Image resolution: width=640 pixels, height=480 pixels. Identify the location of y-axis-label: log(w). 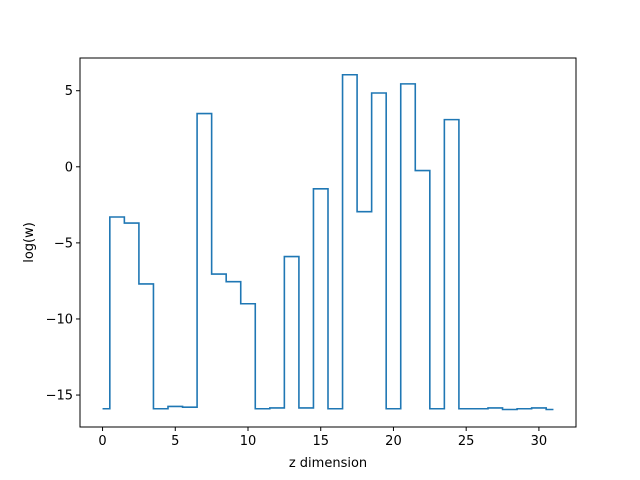
(29, 242).